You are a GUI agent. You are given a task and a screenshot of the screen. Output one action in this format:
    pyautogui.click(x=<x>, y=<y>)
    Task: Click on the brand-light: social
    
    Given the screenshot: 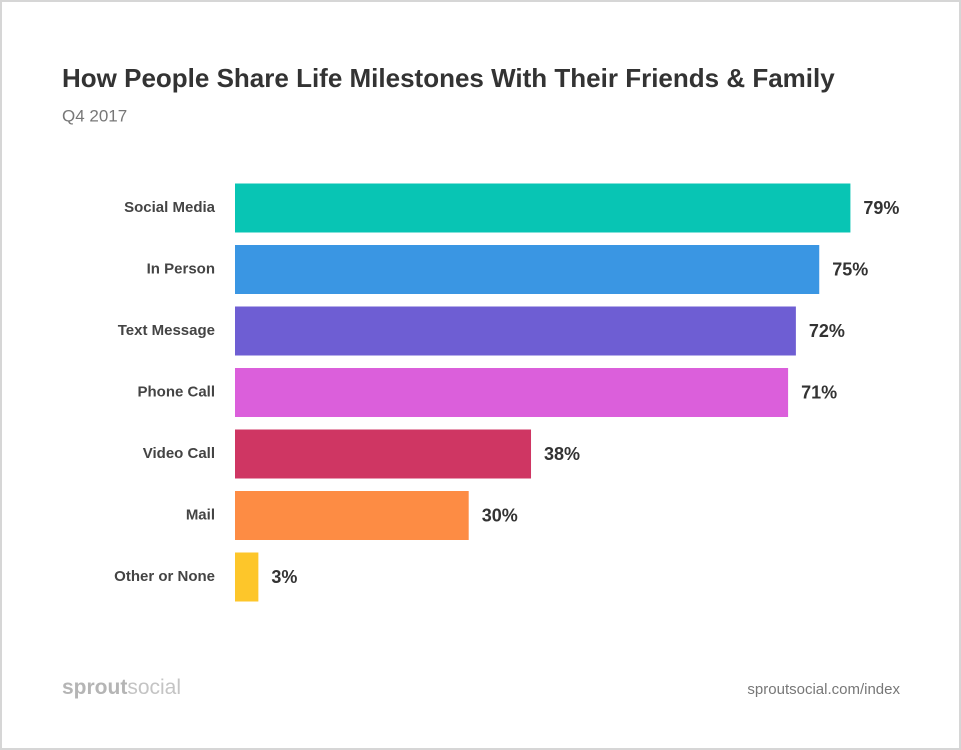 What is the action you would take?
    pyautogui.click(x=154, y=687)
    